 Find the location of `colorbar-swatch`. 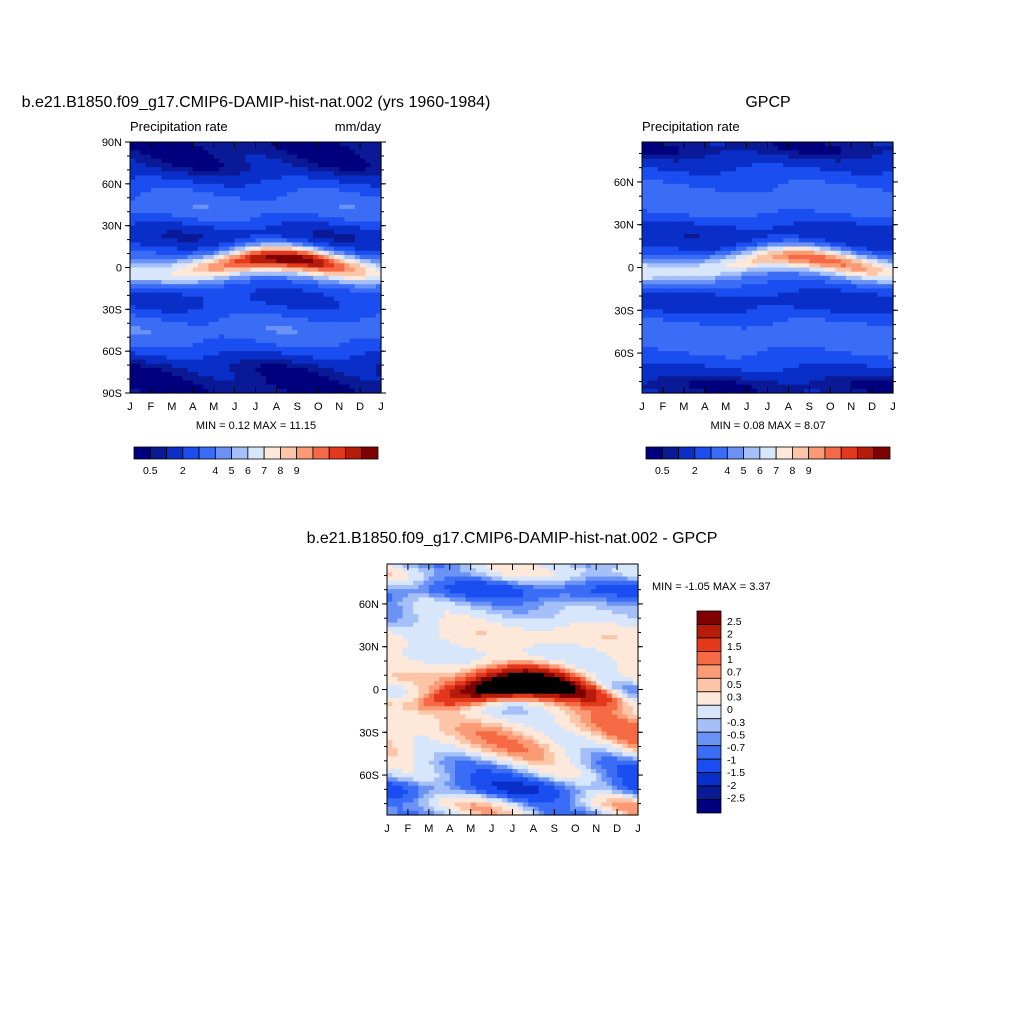

colorbar-swatch is located at coordinates (337, 453).